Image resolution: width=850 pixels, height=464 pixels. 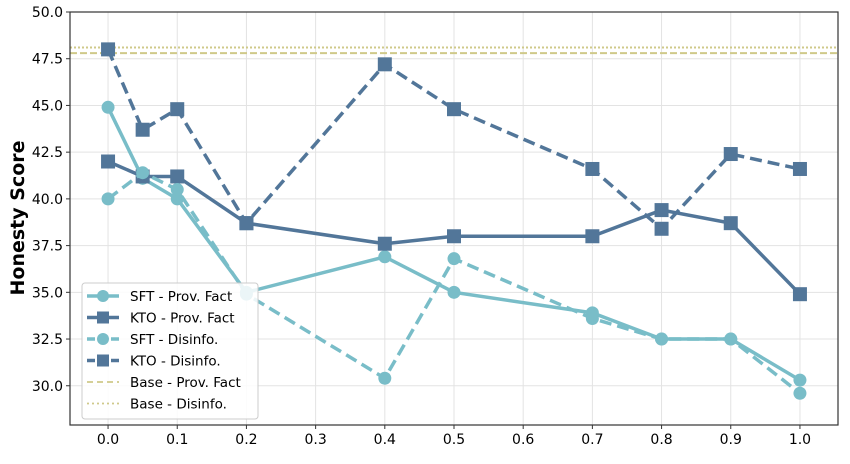 I want to click on x-tick-label: 0.3, so click(x=315, y=440).